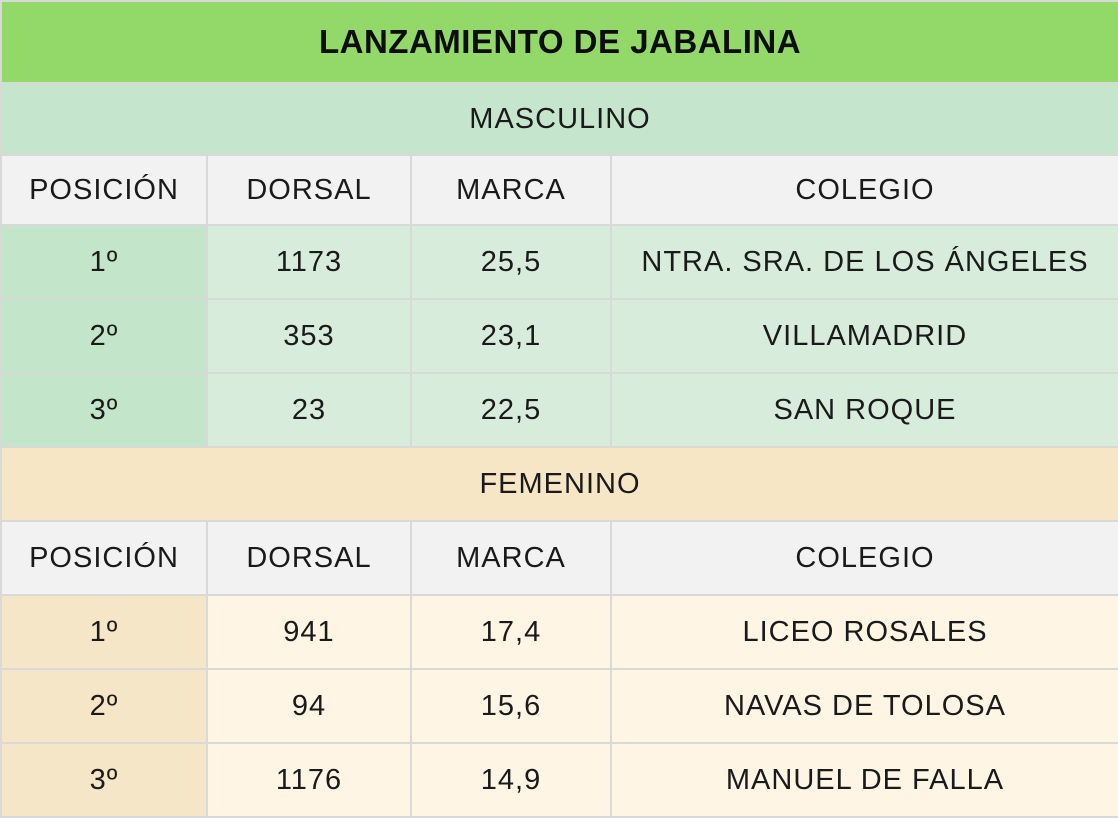  I want to click on section-femenino-row: FEMENINO, so click(559, 484).